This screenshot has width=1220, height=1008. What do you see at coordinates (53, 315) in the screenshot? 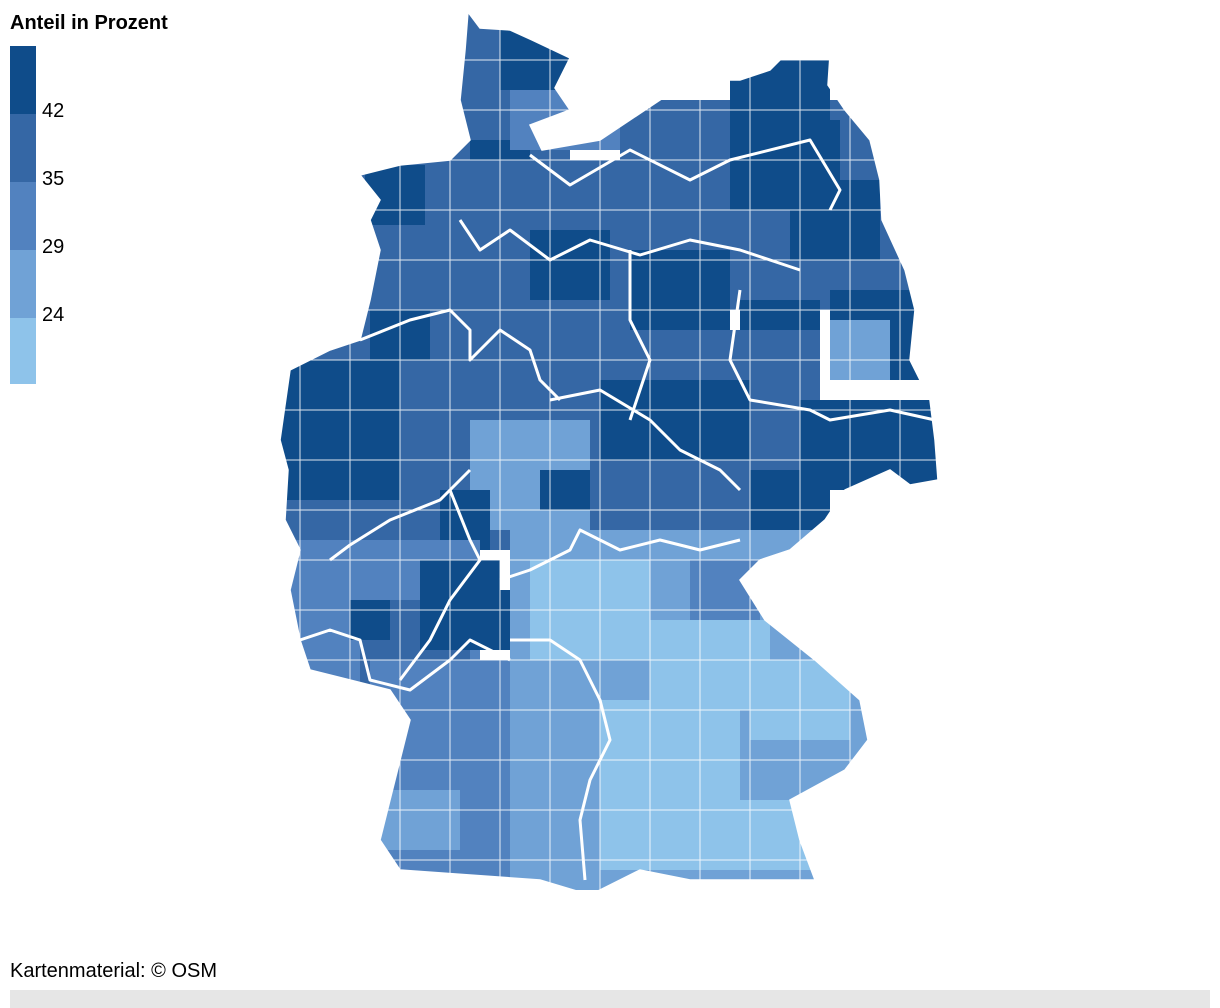
I see `legend-tick-4: 24` at bounding box center [53, 315].